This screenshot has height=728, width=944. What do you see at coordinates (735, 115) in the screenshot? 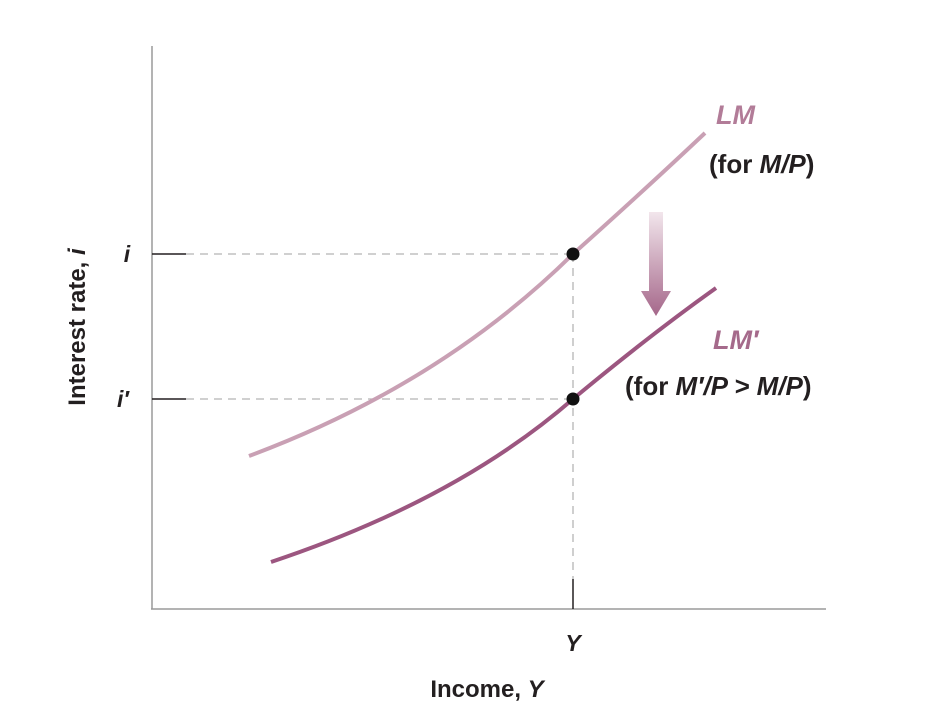
I see `lm-label: LM` at bounding box center [735, 115].